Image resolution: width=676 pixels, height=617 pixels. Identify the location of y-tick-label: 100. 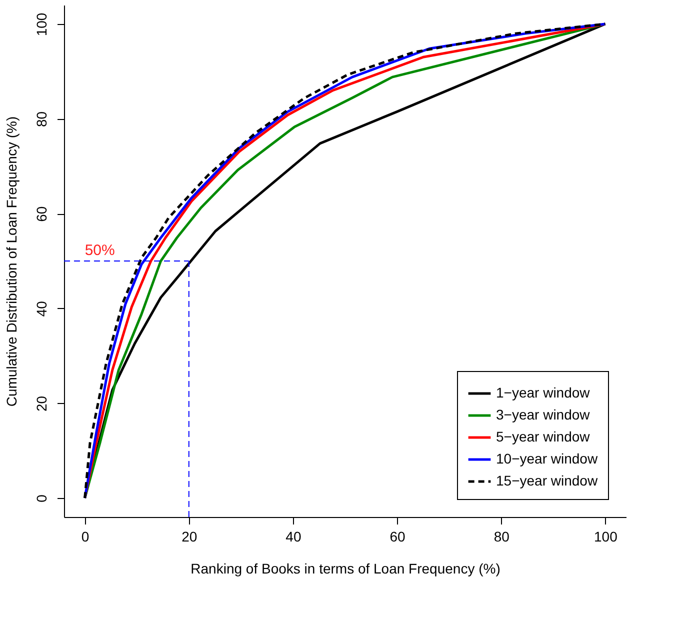
(42, 24).